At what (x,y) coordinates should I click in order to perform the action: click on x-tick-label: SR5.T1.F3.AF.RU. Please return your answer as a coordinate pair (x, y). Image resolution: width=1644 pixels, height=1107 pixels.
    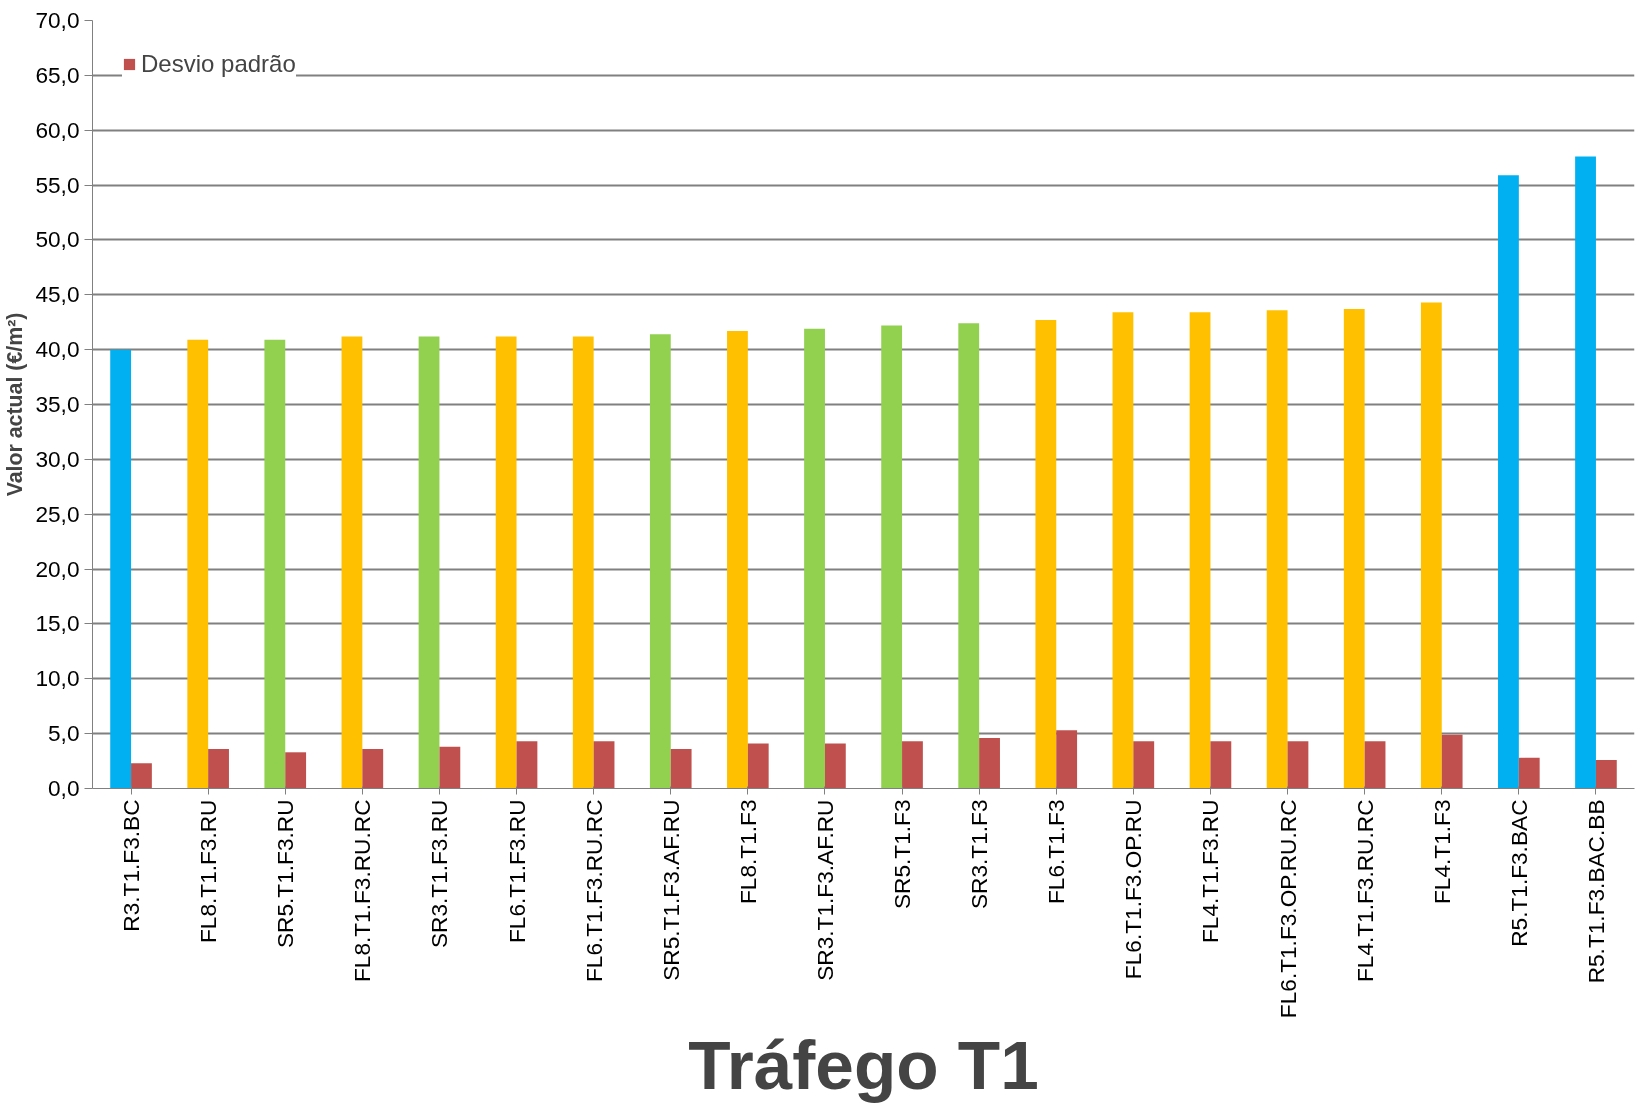
    Looking at the image, I should click on (670, 890).